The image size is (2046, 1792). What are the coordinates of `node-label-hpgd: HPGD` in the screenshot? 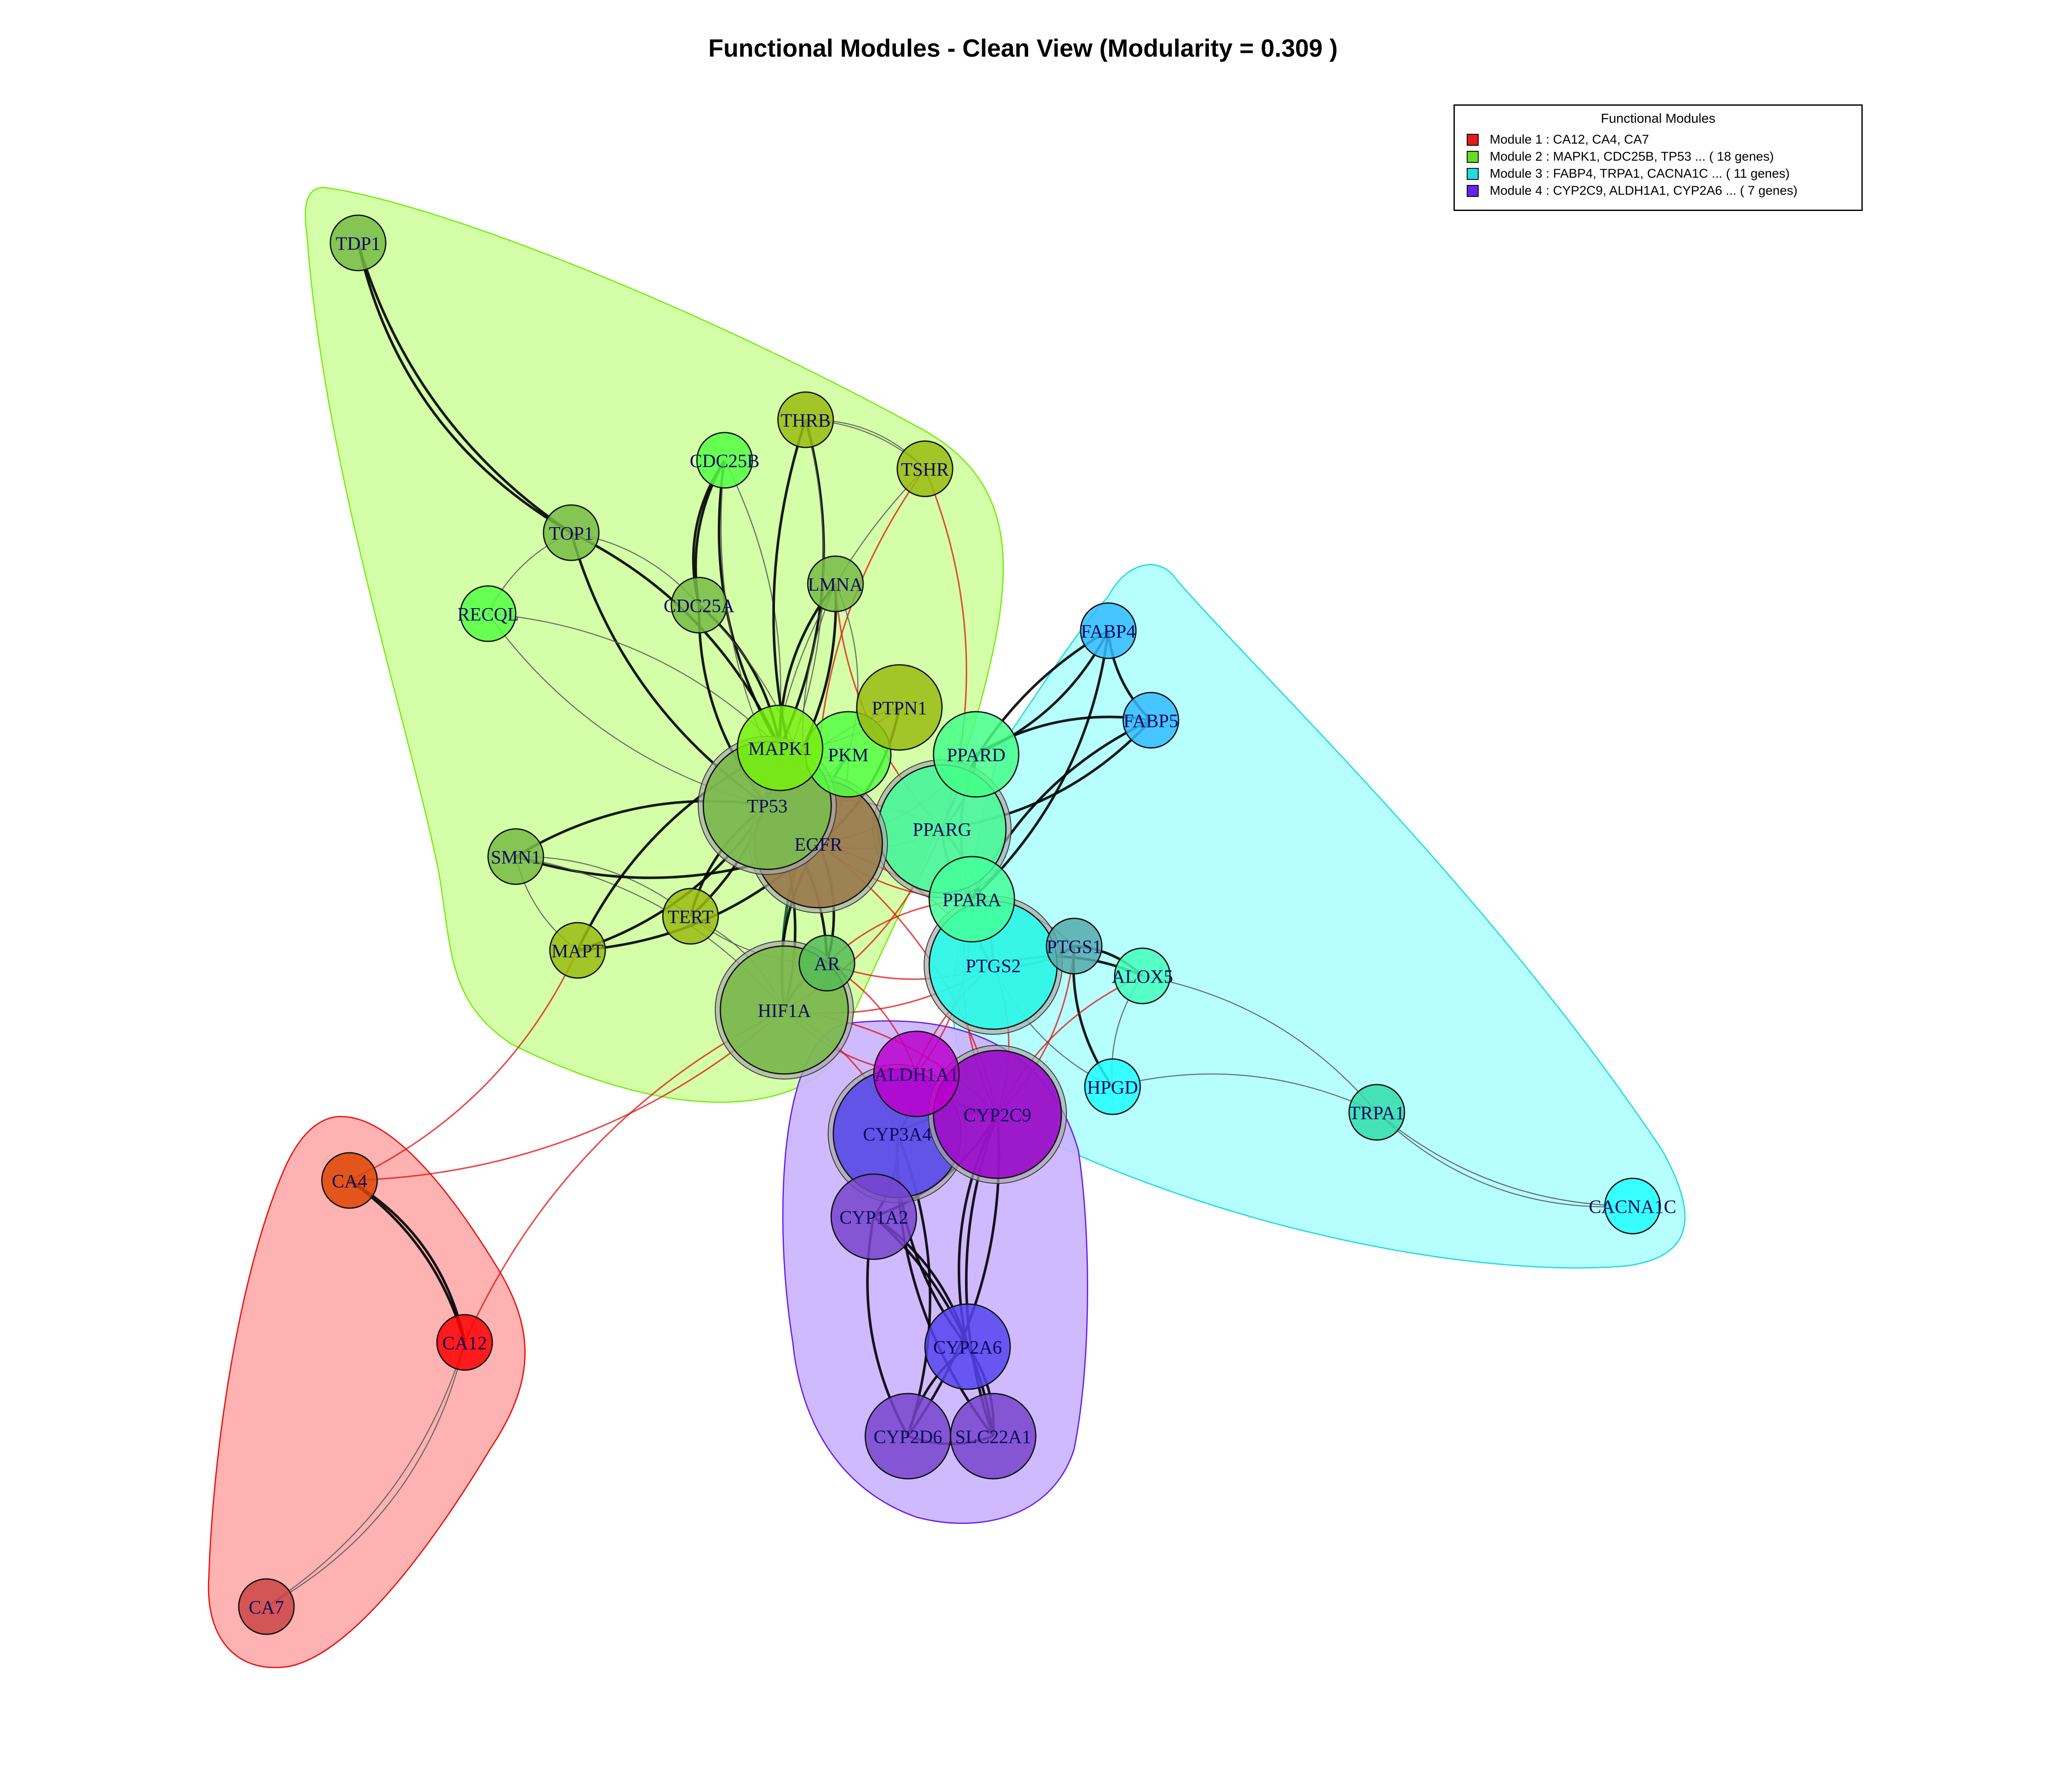 It's located at (1112, 1087).